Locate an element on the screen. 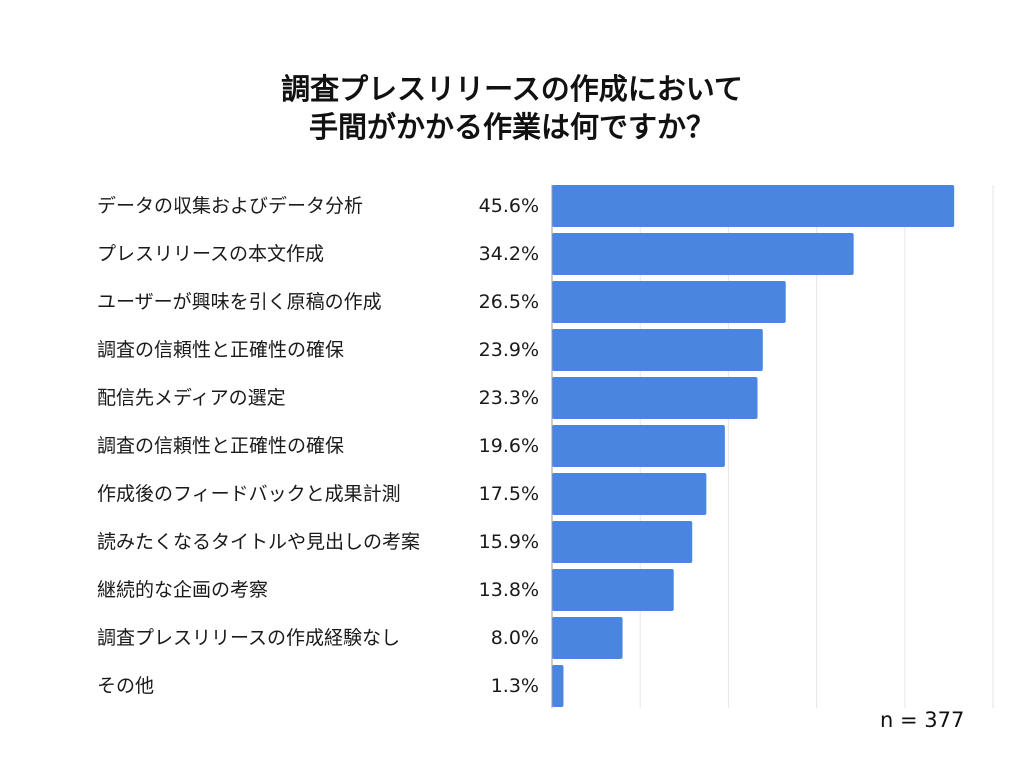 The image size is (1024, 768). value-label-5: 19.6% is located at coordinates (509, 446).